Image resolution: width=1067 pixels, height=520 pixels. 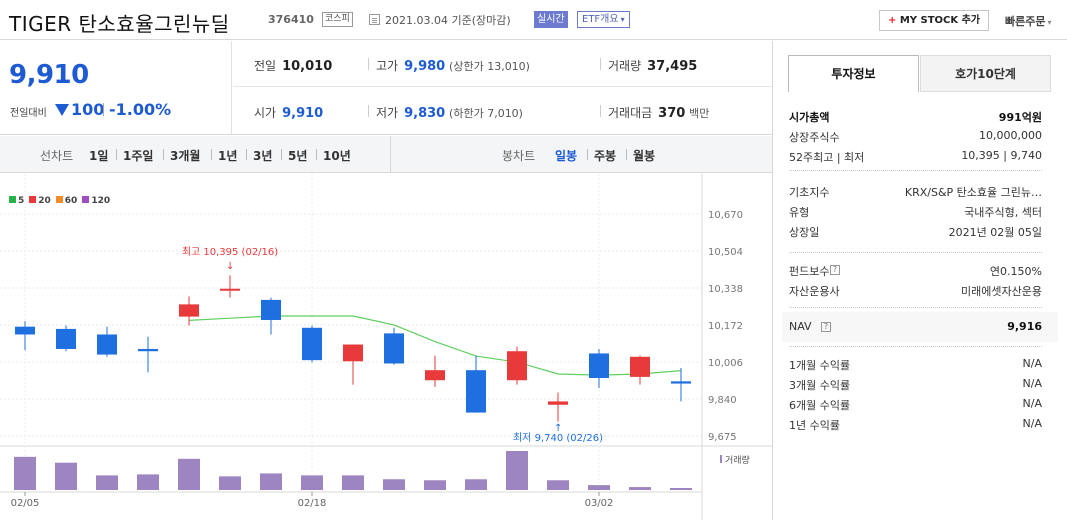 What do you see at coordinates (915, 212) in the screenshot?
I see `info-row: 유형 국내주식형, 섹터` at bounding box center [915, 212].